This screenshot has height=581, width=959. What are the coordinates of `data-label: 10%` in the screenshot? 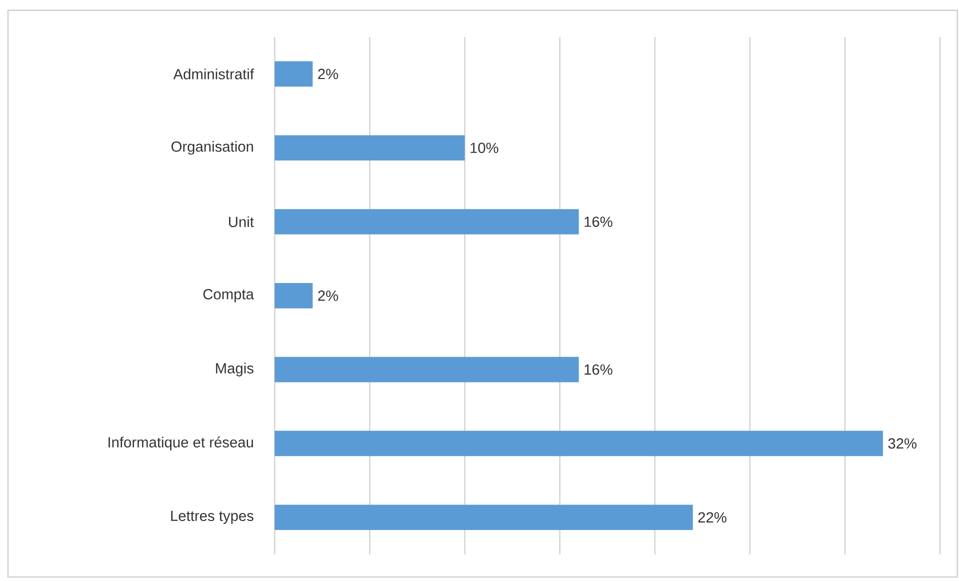 It's located at (484, 148).